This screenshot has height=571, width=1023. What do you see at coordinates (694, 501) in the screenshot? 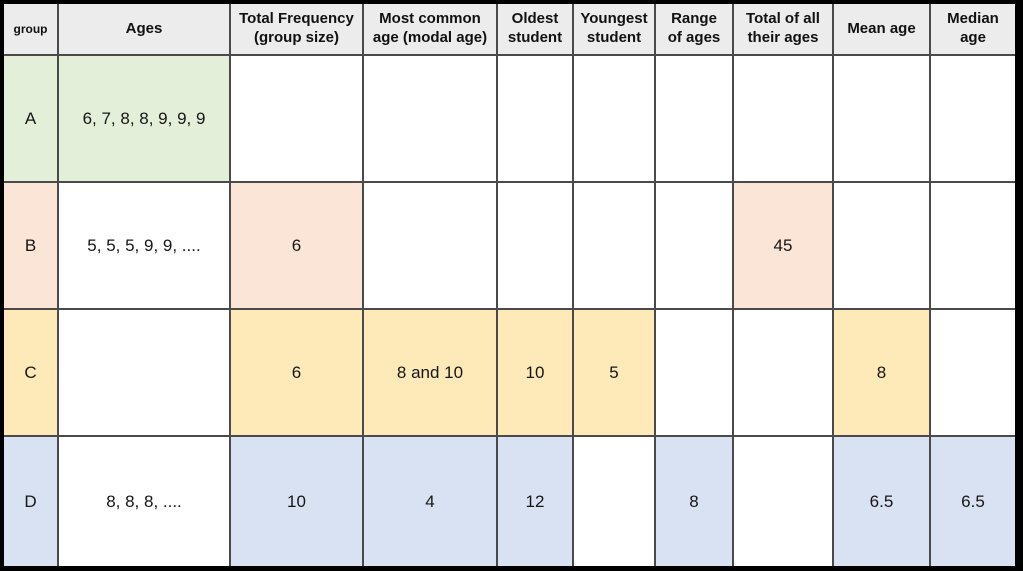
I see `cell-range-of-ages: 8` at bounding box center [694, 501].